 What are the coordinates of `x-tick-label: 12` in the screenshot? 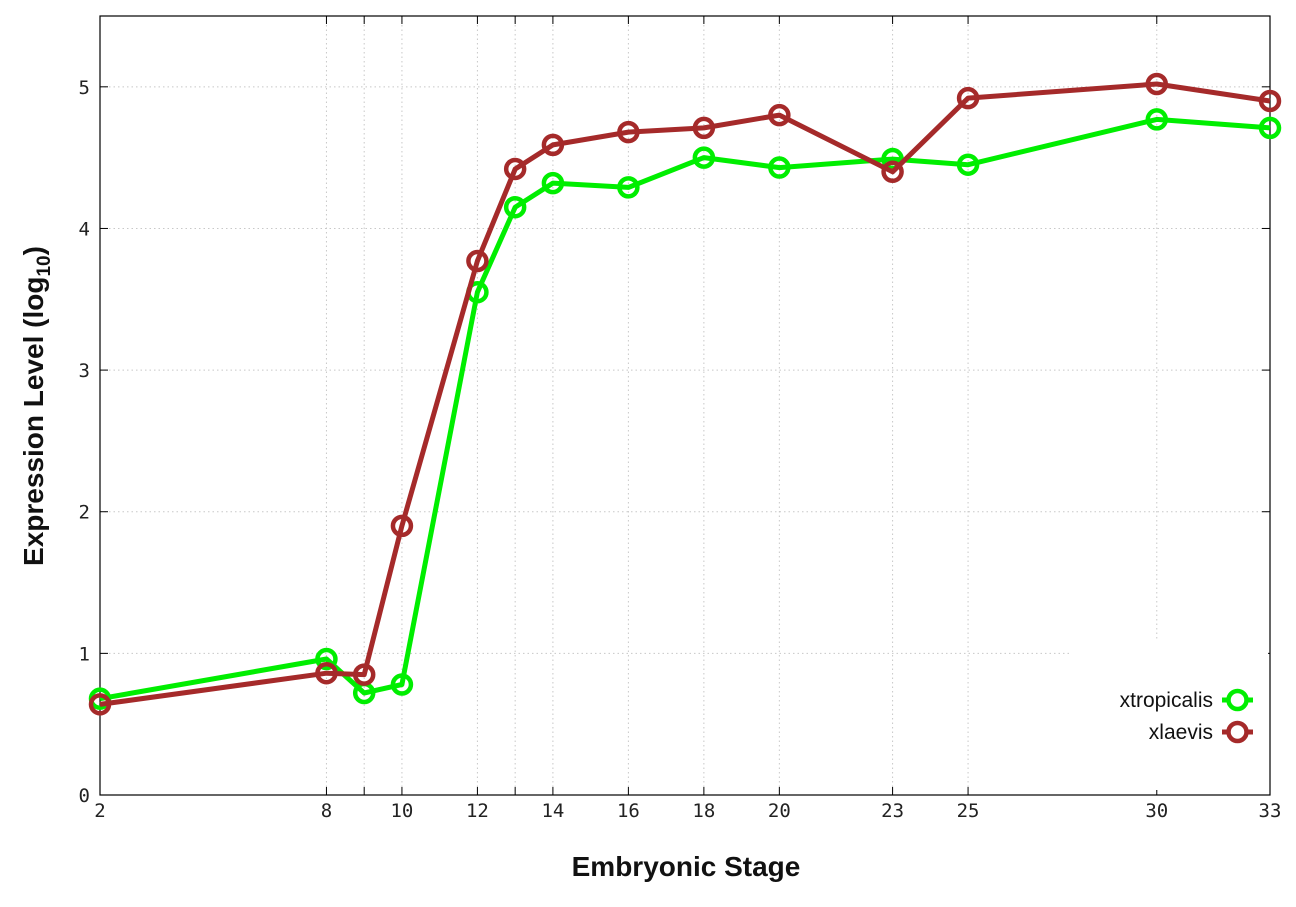 It's located at (477, 811).